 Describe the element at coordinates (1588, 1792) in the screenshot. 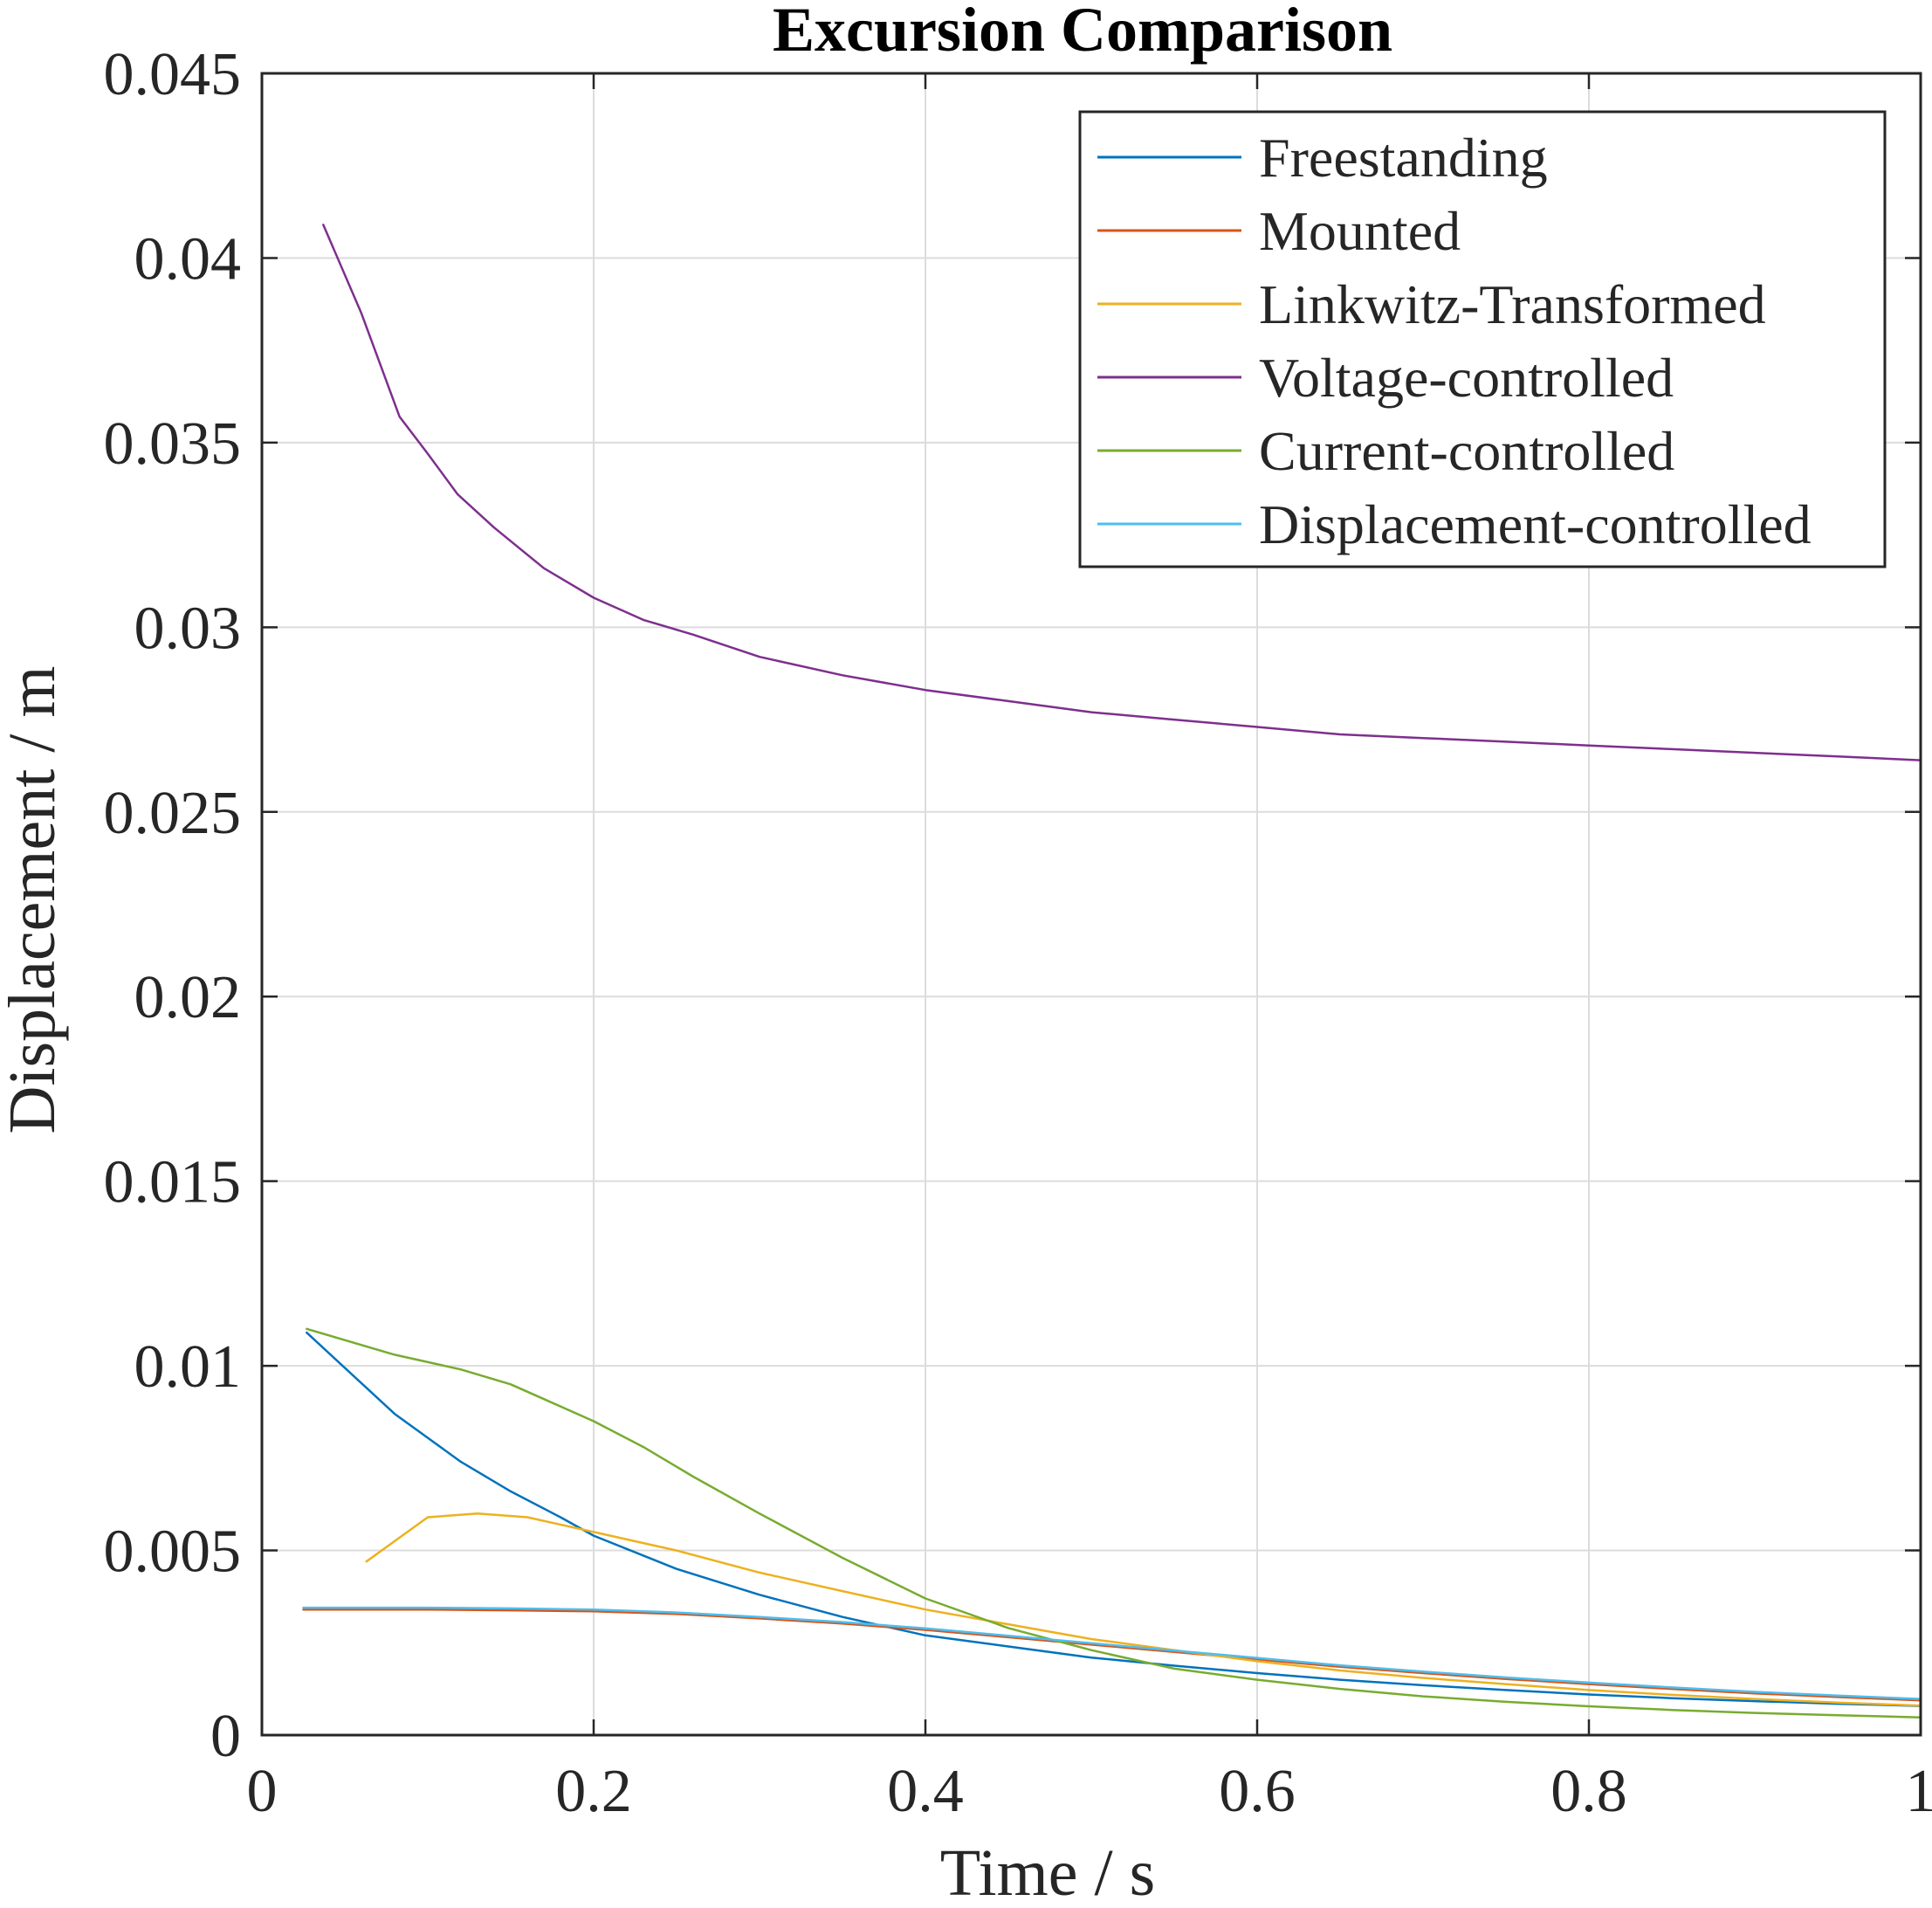

I see `x-tick-label: 0.8` at that location.